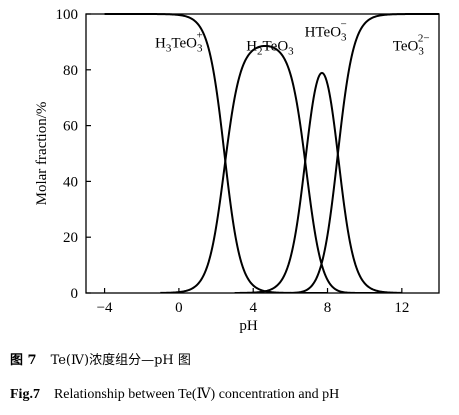 Image resolution: width=459 pixels, height=415 pixels. What do you see at coordinates (328, 308) in the screenshot?
I see `x-tick-label: 8` at bounding box center [328, 308].